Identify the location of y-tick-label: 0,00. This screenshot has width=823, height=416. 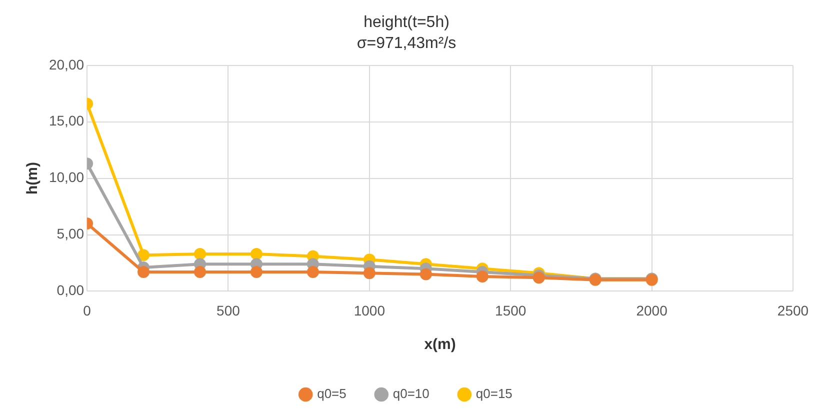
(70, 290).